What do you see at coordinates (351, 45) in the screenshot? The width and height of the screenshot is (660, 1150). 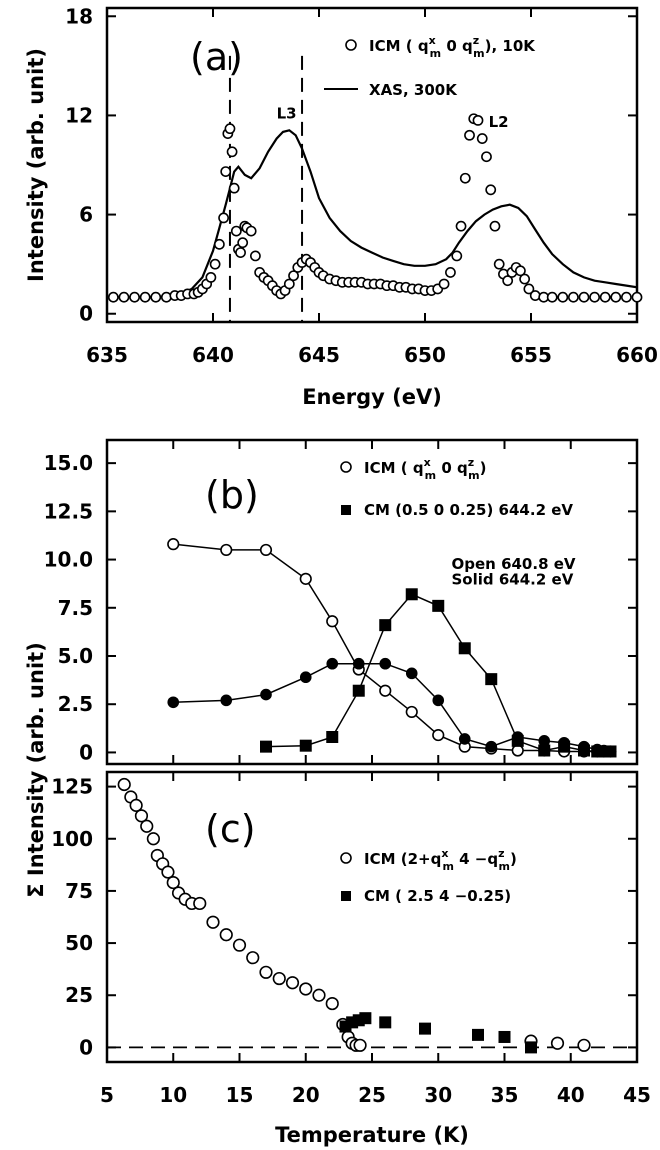 I see `legend-icm-marker` at bounding box center [351, 45].